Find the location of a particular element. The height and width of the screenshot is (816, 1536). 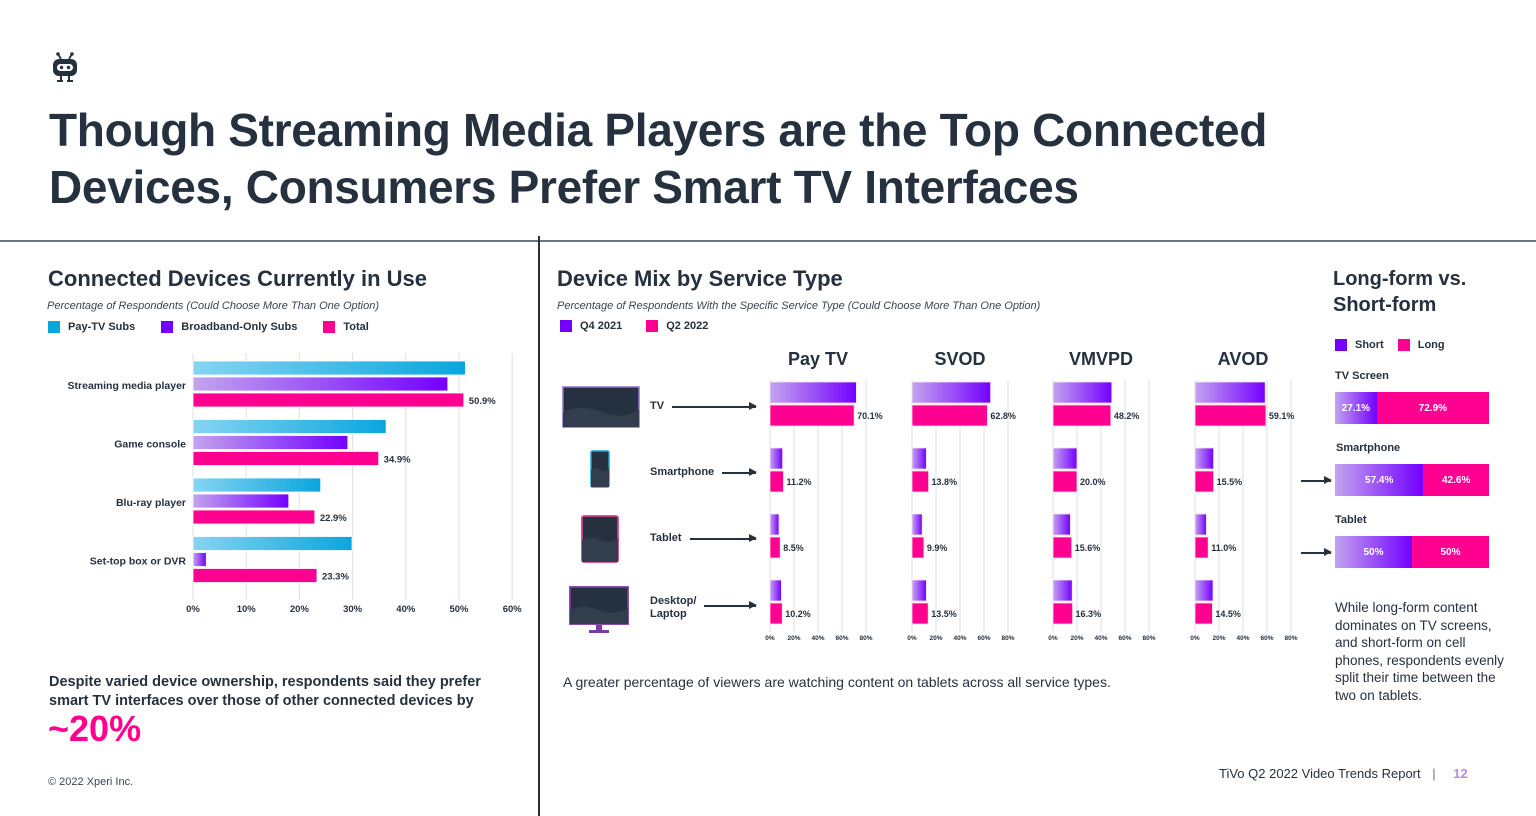

data-label: 50.9% is located at coordinates (482, 401).